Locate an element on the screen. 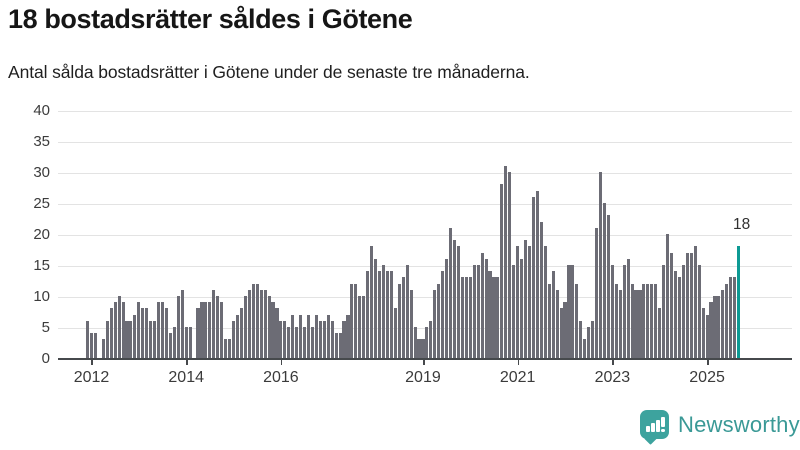 This screenshot has height=450, width=800. chart-title: 18 bostadsrätter såldes i Götene is located at coordinates (210, 19).